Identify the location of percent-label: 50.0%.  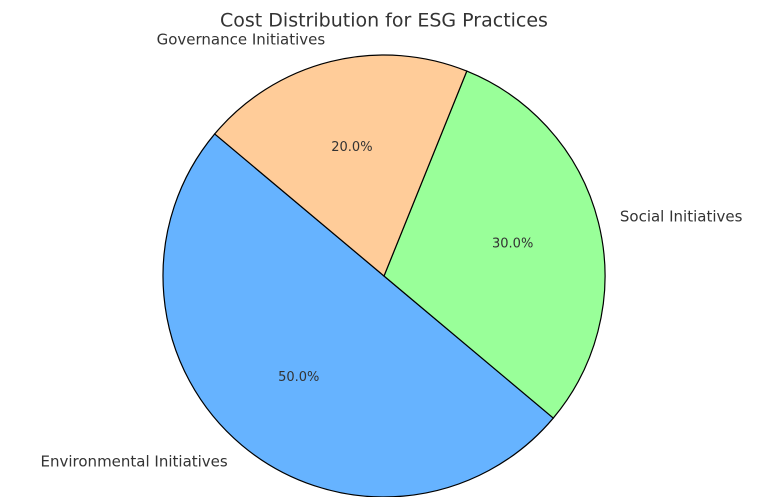
(298, 377).